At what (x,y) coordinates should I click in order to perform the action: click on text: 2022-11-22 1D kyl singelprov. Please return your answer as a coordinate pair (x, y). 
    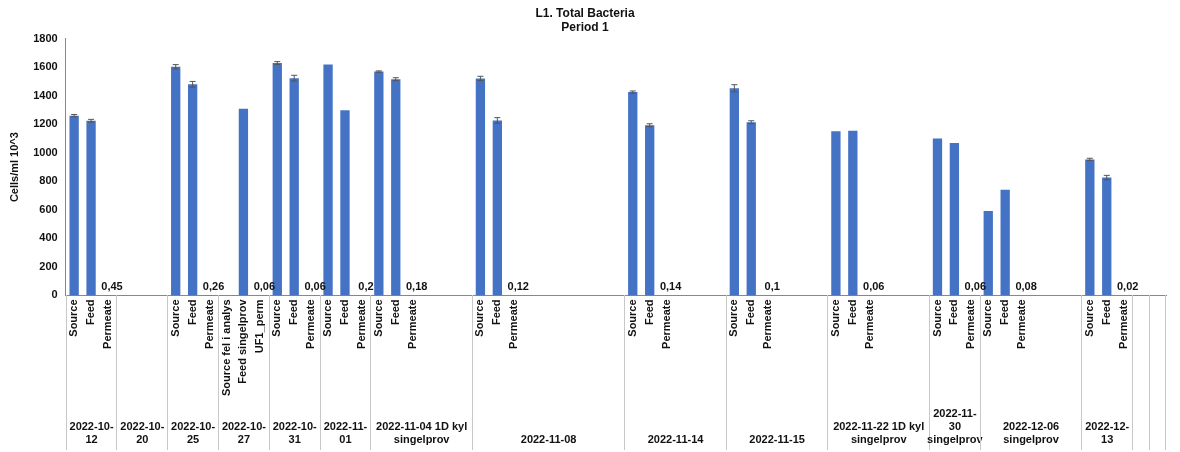
    Looking at the image, I should click on (879, 432).